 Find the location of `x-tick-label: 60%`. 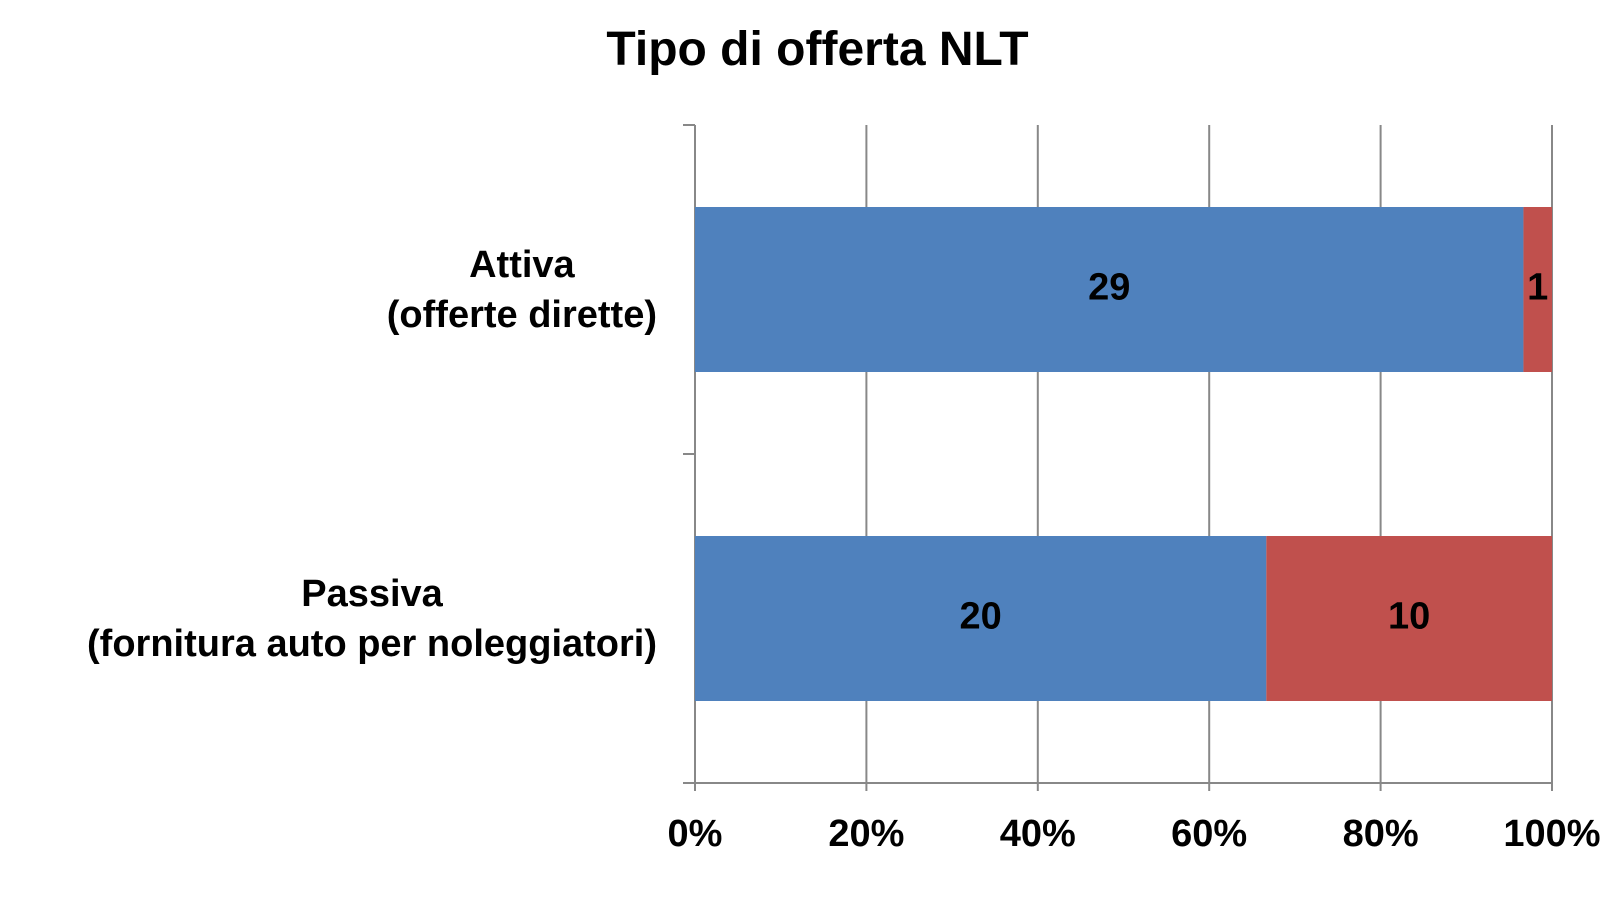

x-tick-label: 60% is located at coordinates (1209, 834).